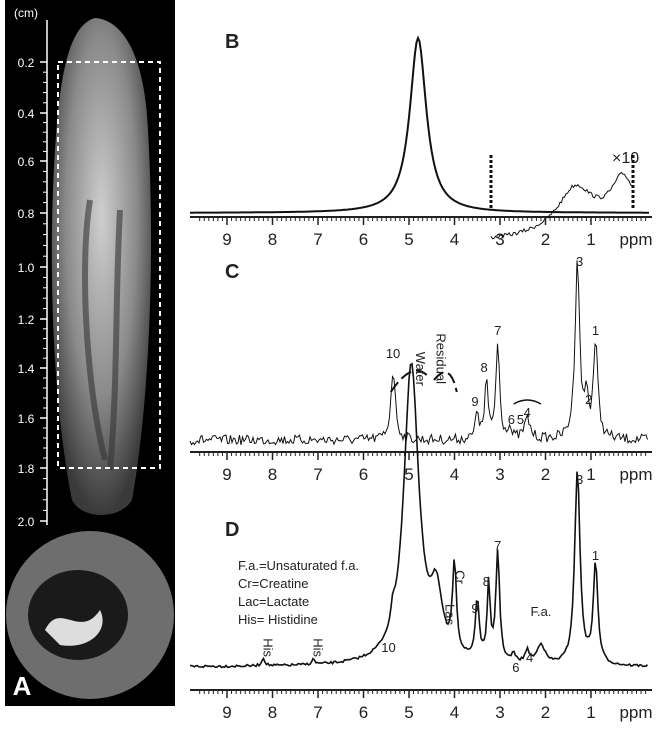 The image size is (664, 744). Describe the element at coordinates (298, 565) in the screenshot. I see `legend-text: F.a.=Unsaturated f.a.` at that location.